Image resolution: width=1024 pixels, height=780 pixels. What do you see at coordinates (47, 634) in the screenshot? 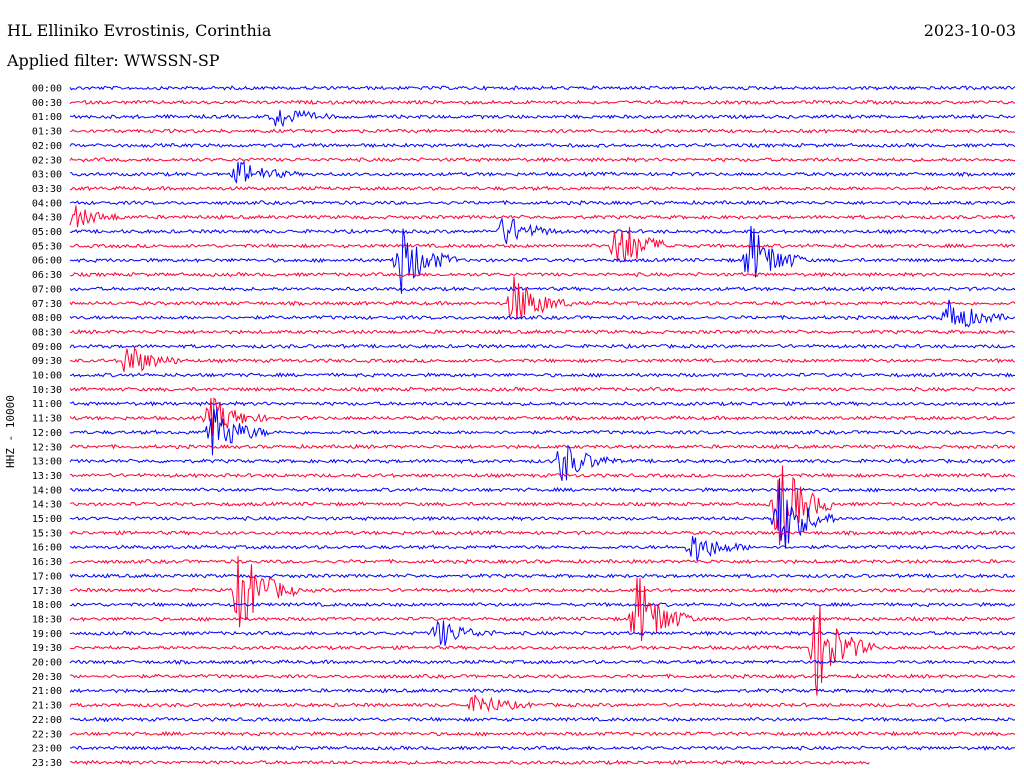
I see `row-time-label: 19:00` at bounding box center [47, 634].